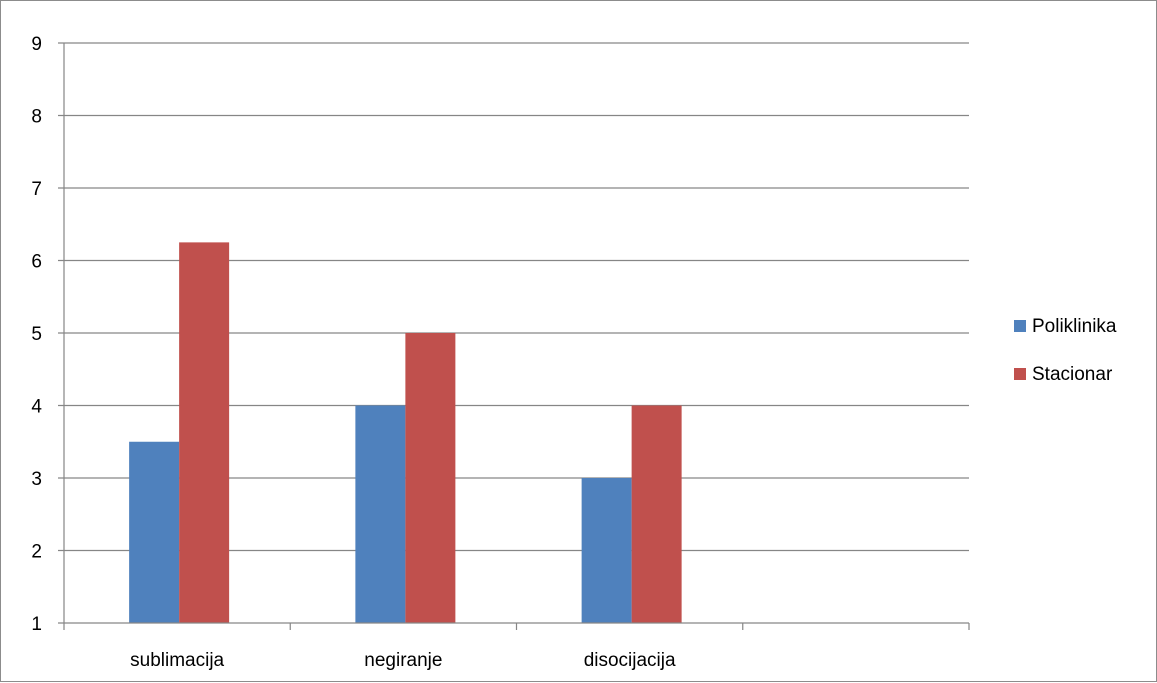 The height and width of the screenshot is (683, 1157). Describe the element at coordinates (1074, 326) in the screenshot. I see `legend-label-poliklinika: Poliklinika` at that location.